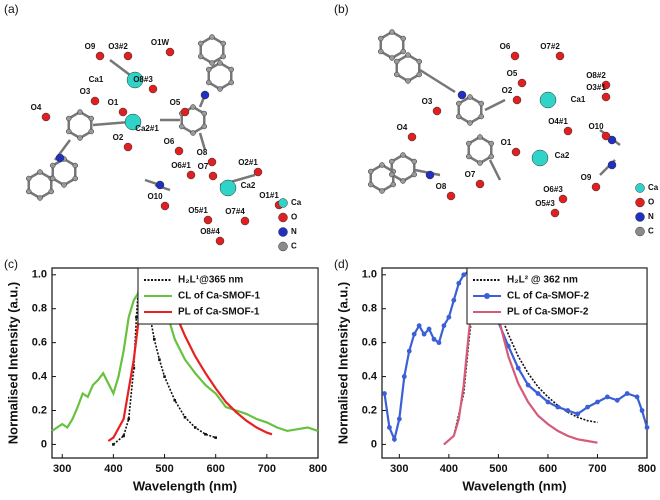 The height and width of the screenshot is (500, 660). I want to click on x-tick-label: 400, so click(449, 469).